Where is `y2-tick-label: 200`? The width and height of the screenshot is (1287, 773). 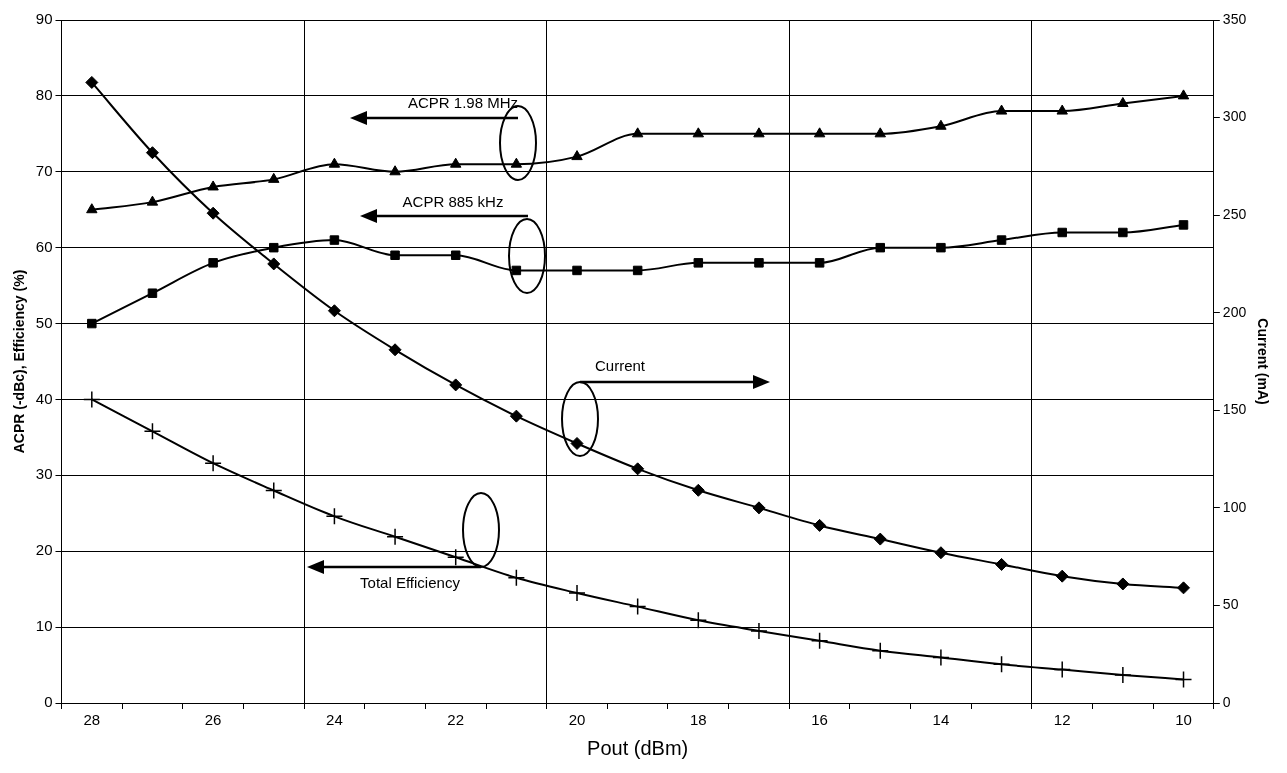 y2-tick-label: 200 is located at coordinates (1234, 311).